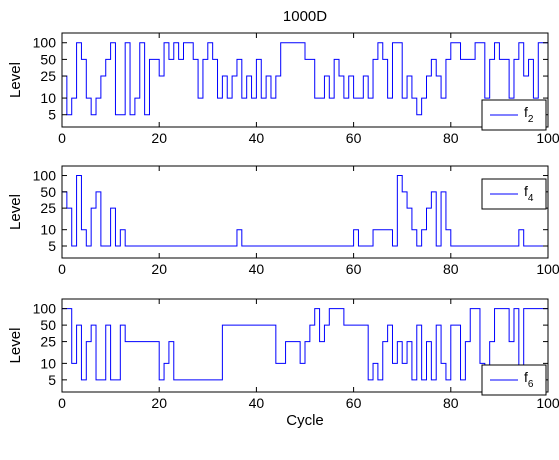 Image resolution: width=559 pixels, height=460 pixels. What do you see at coordinates (529, 114) in the screenshot?
I see `legend-label: f2` at bounding box center [529, 114].